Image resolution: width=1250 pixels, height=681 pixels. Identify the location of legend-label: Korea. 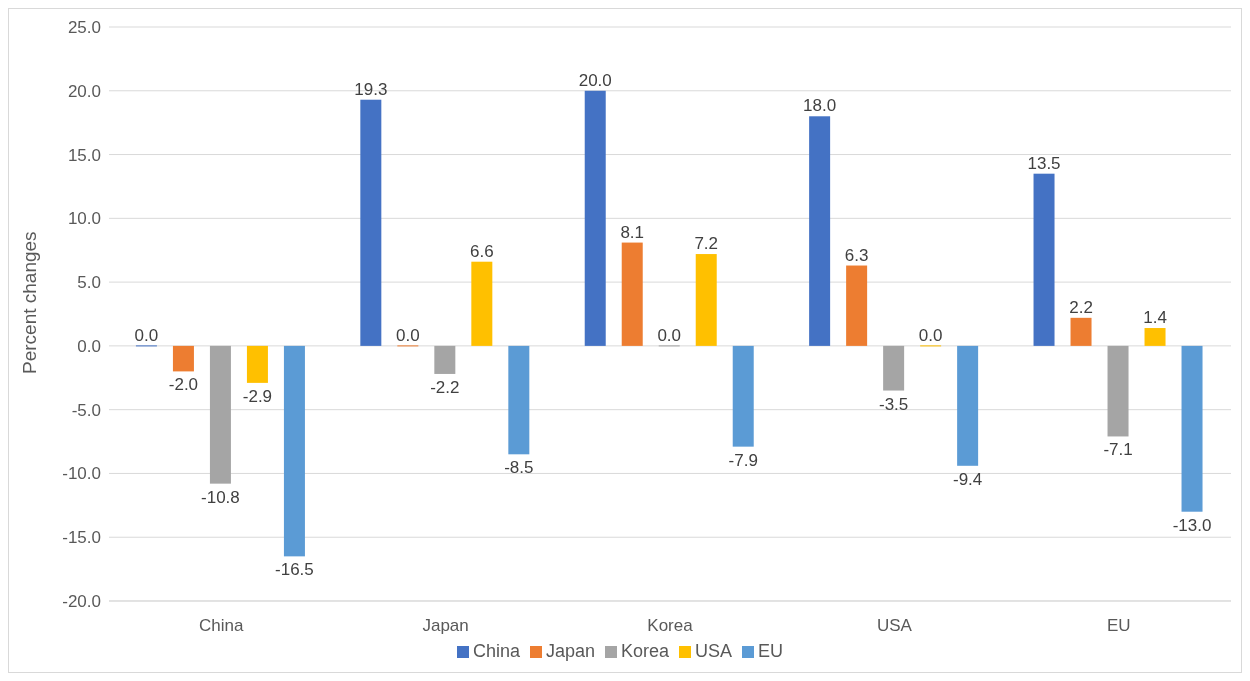
(645, 651).